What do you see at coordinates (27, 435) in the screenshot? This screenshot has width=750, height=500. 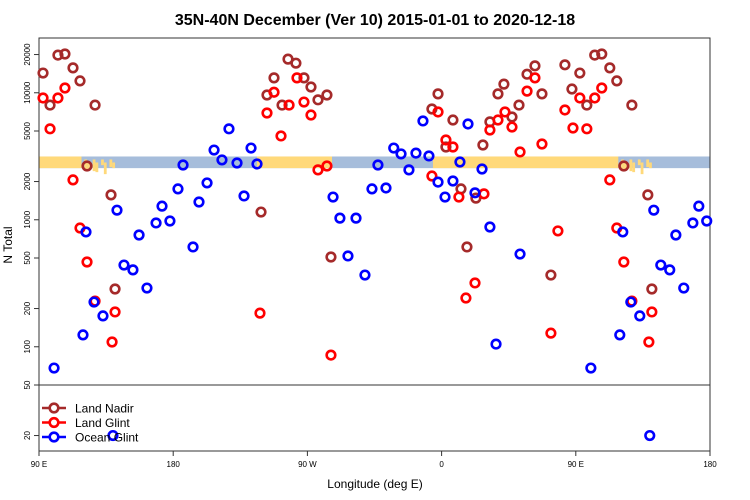 I see `y-tick-label: 20` at bounding box center [27, 435].